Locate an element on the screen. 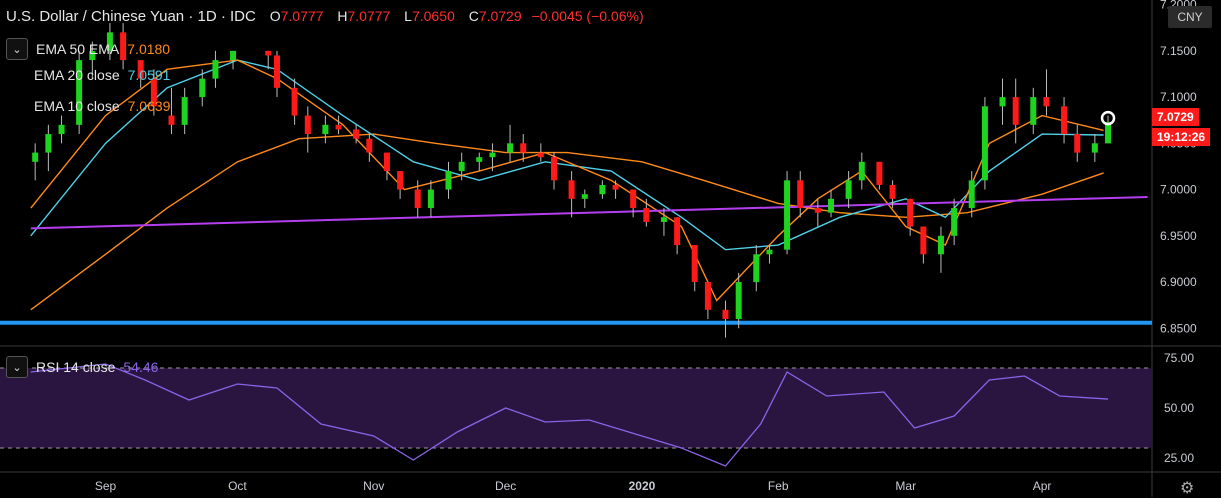 This screenshot has height=498, width=1221. indicator-ema10: EMA 10 close 7.0639 is located at coordinates (102, 106).